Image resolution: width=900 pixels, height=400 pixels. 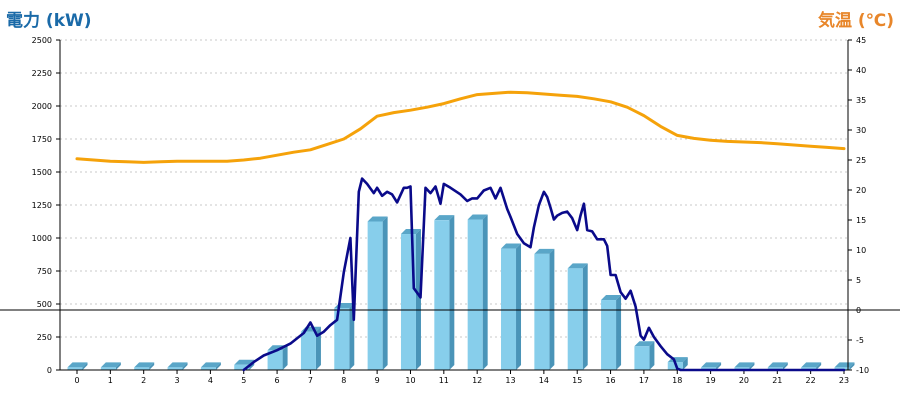 I want to click on x-tick-label: 11, so click(x=444, y=380).